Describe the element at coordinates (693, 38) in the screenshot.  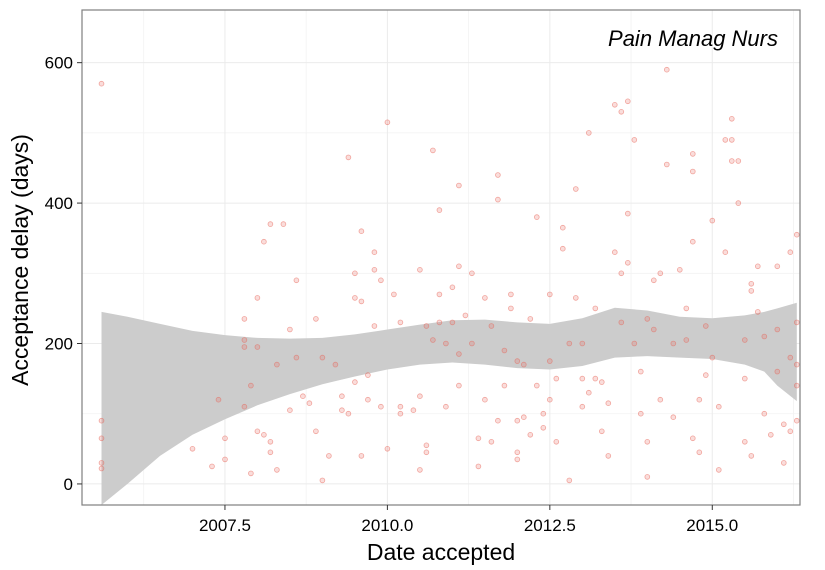
I see `journal-annotation: Pain Manag Nurs` at that location.